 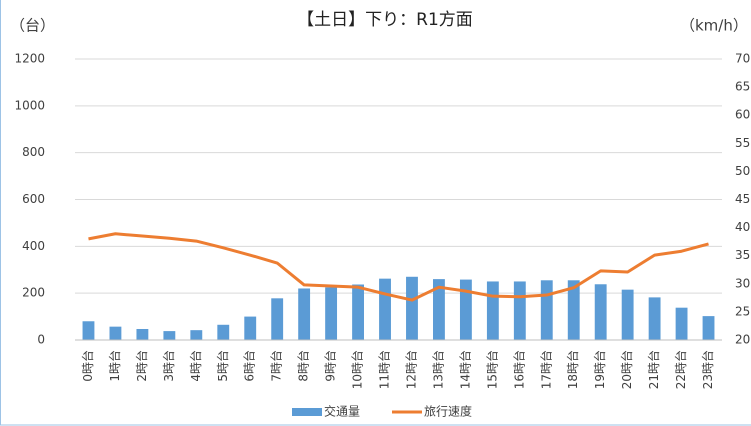 I want to click on x-tick-label: 22時台, so click(x=680, y=369).